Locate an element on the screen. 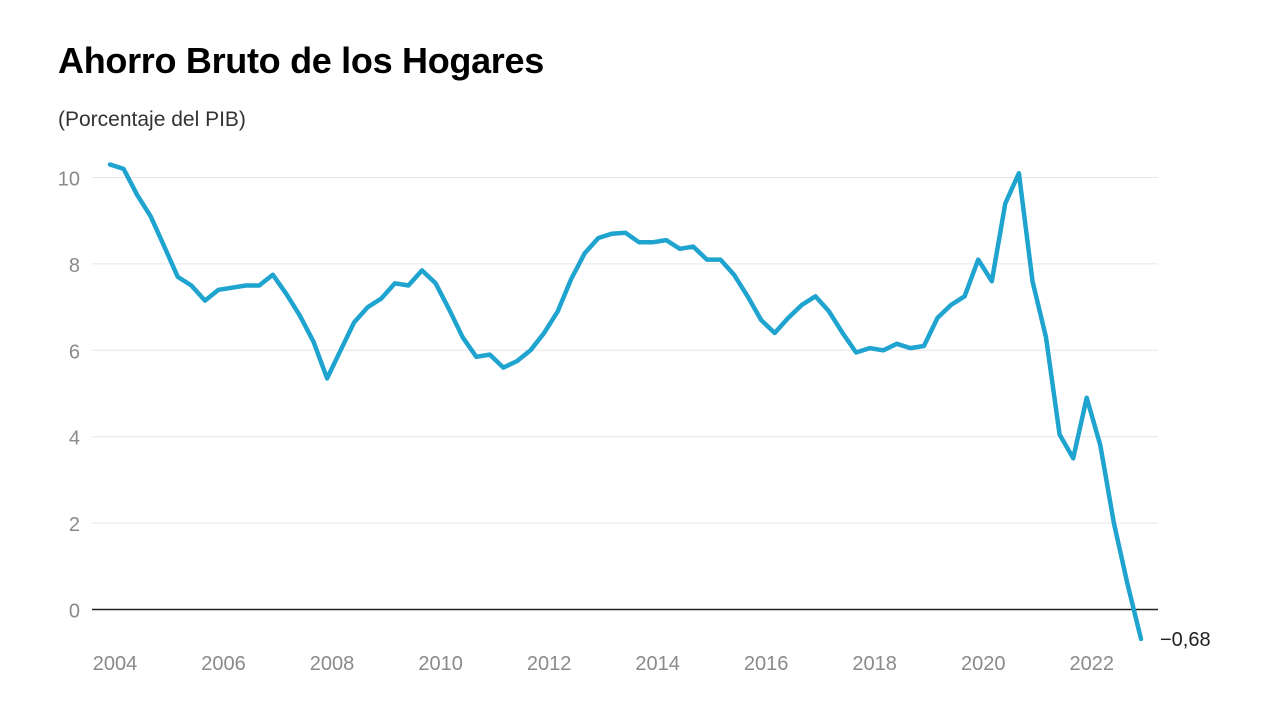 This screenshot has width=1280, height=720. y-tick-label: 10 is located at coordinates (69, 180).